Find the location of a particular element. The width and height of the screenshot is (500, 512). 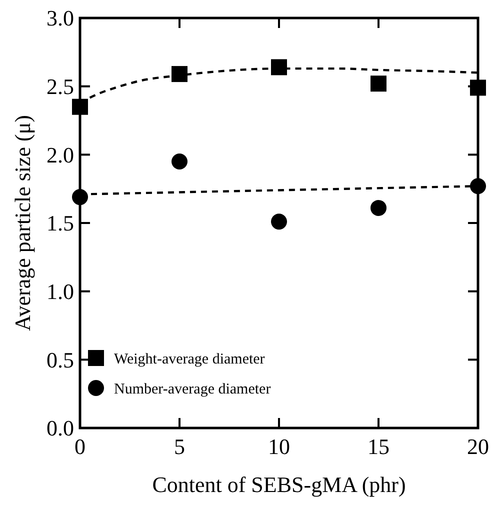

y-tick-label: 2.5 is located at coordinates (60, 87).